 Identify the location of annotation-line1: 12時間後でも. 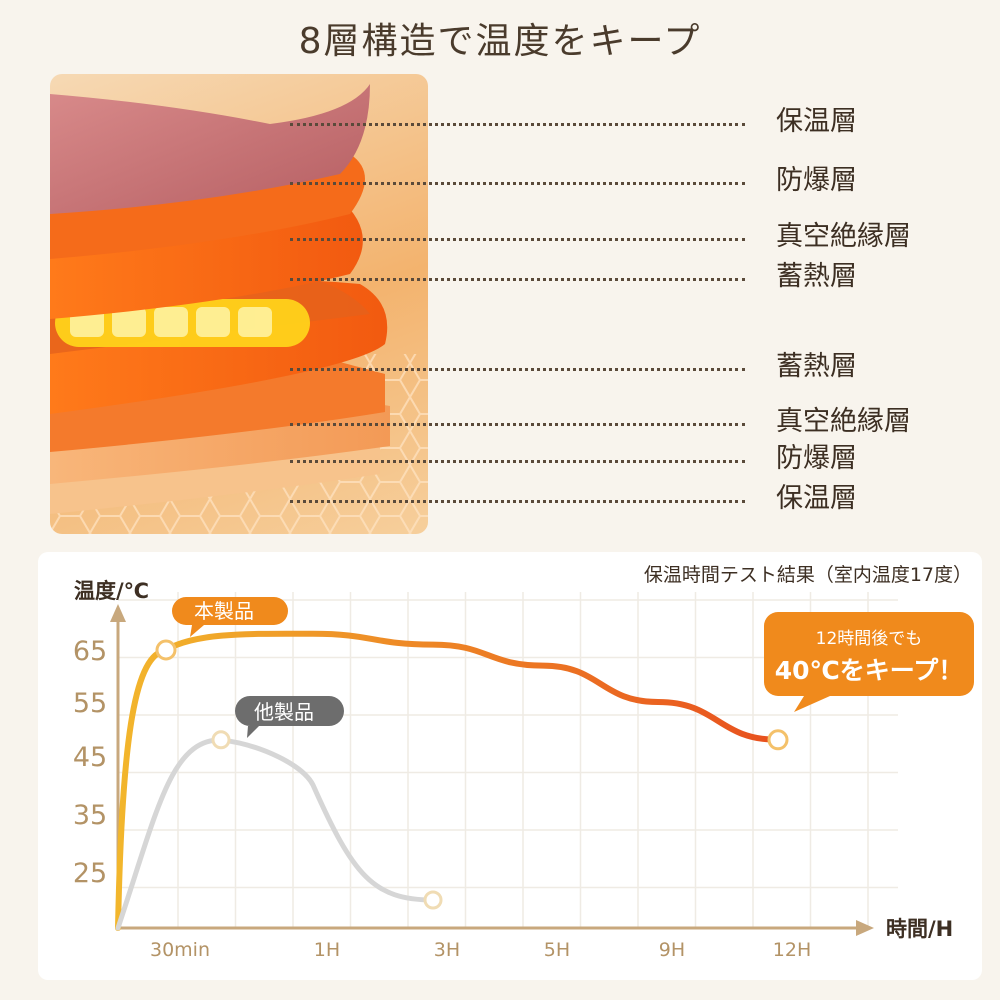
(869, 639).